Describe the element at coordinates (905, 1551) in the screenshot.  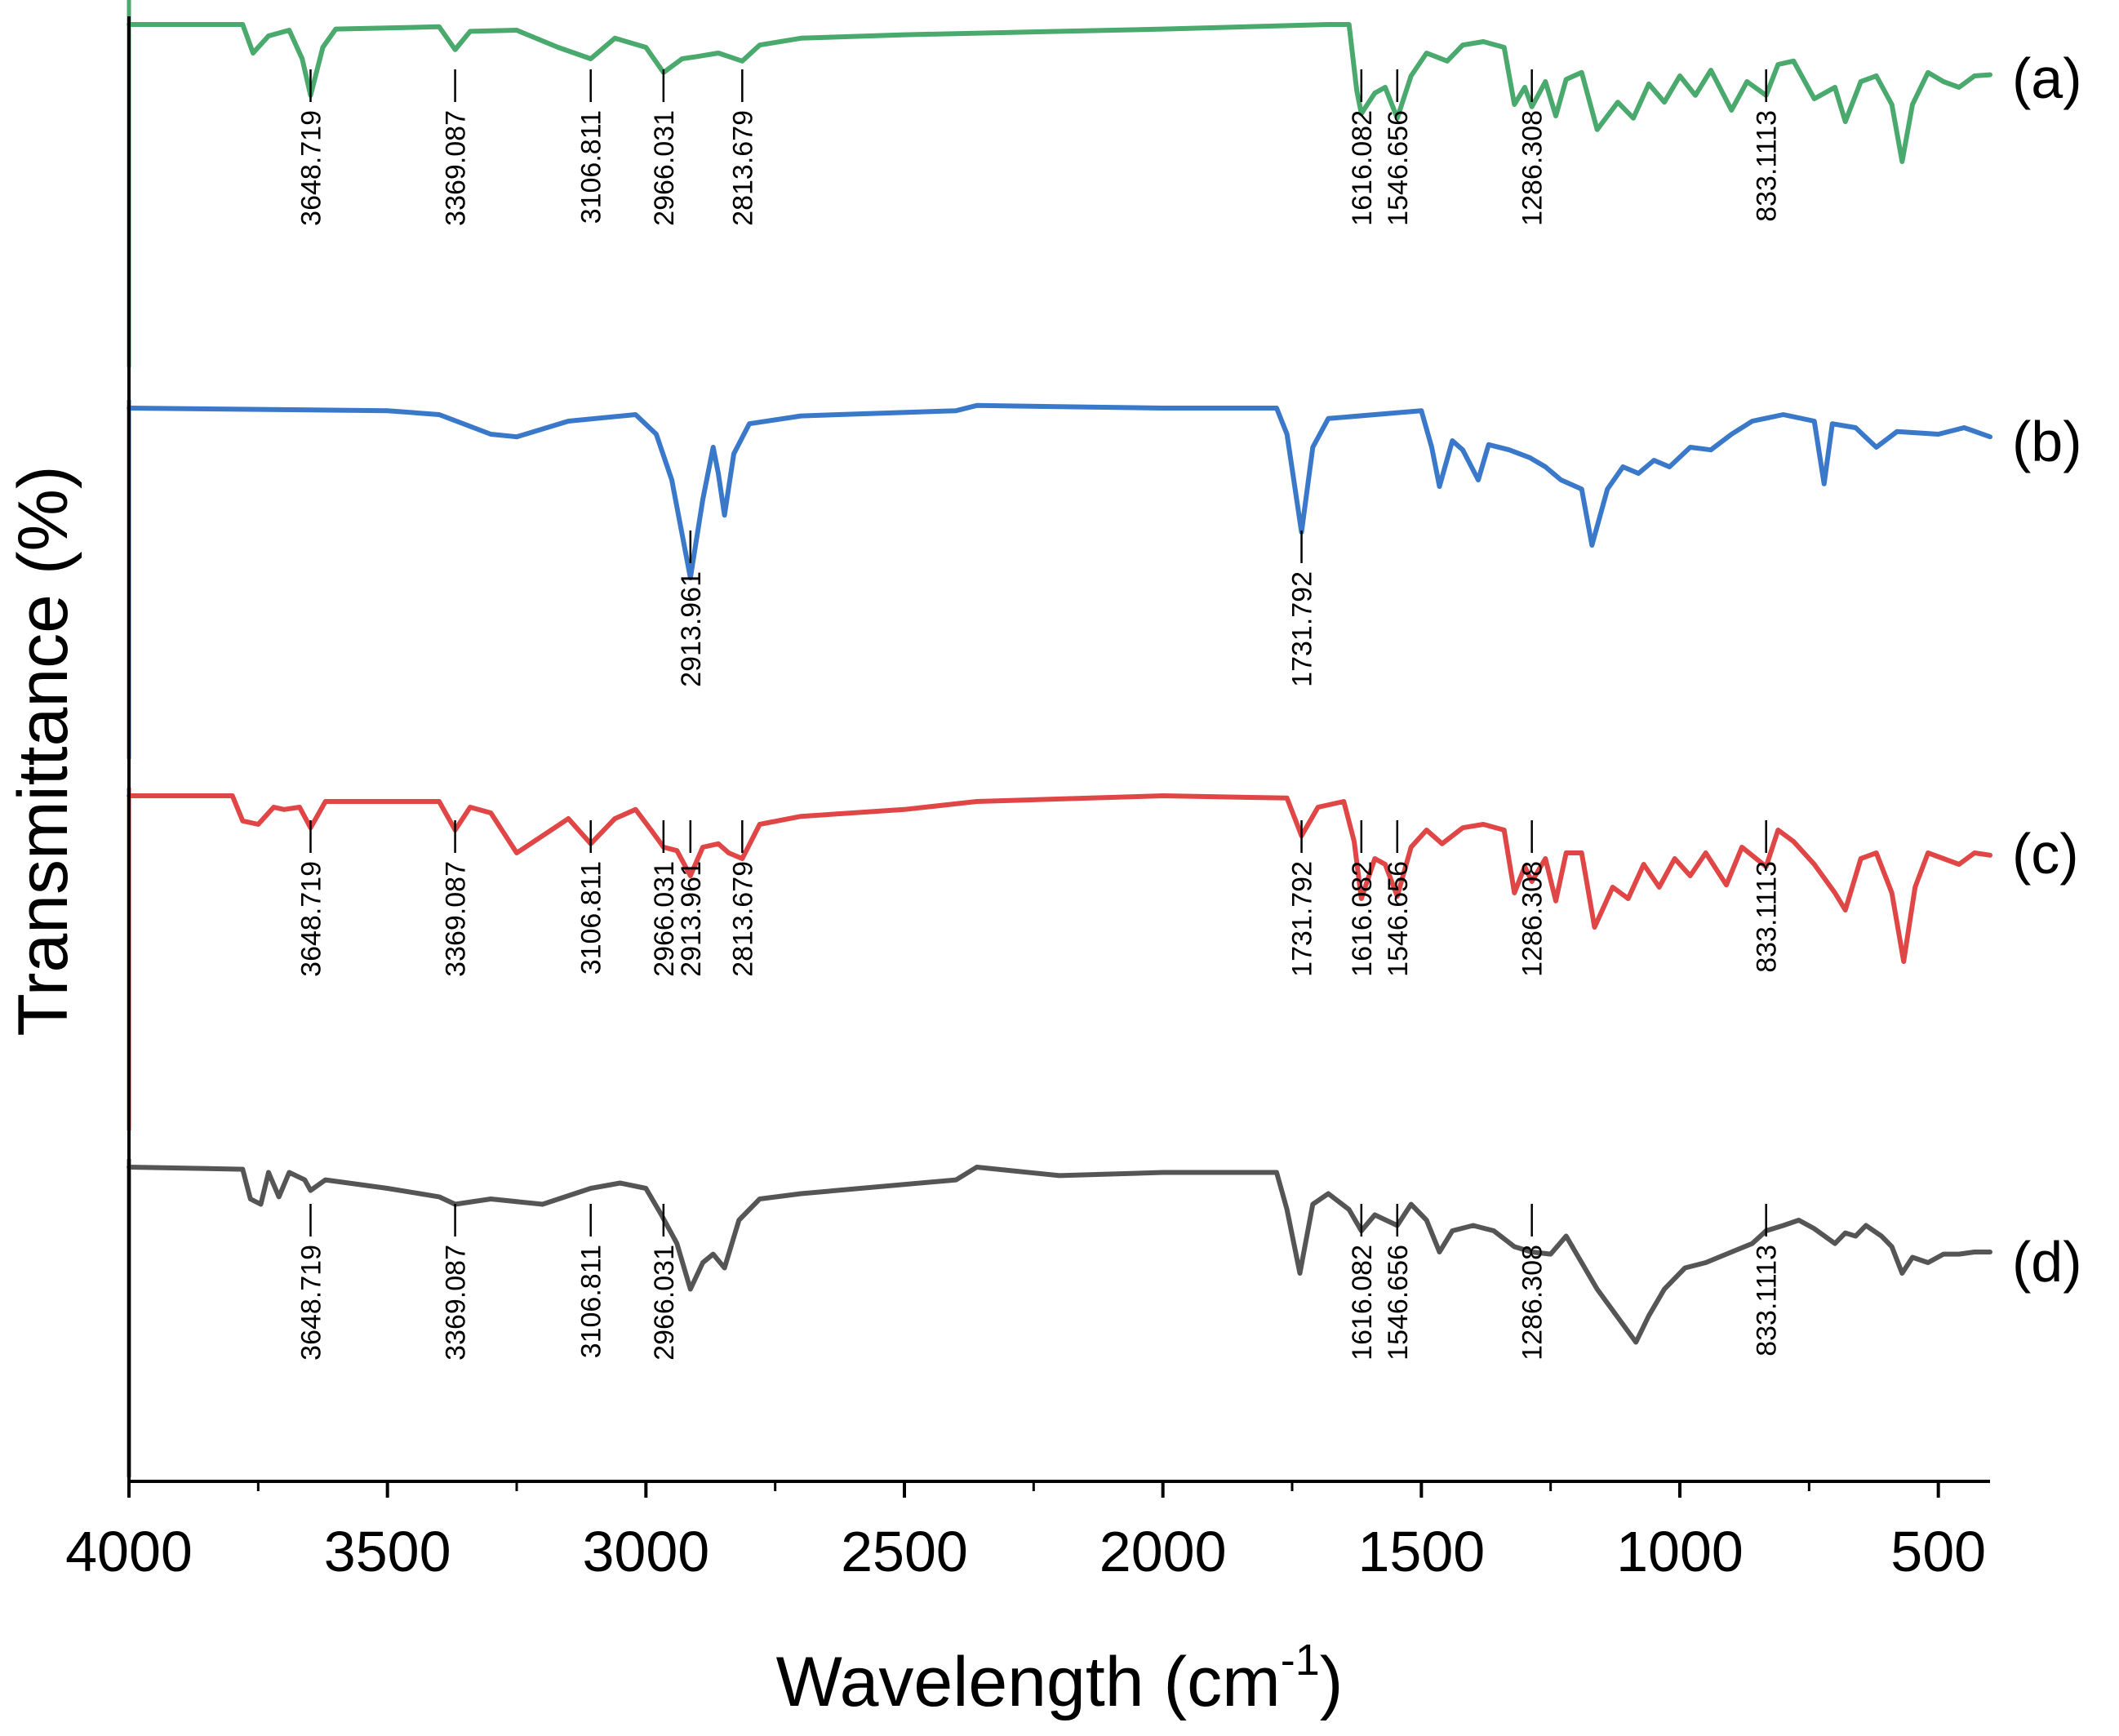
I see `x-tick-label: 2500` at that location.